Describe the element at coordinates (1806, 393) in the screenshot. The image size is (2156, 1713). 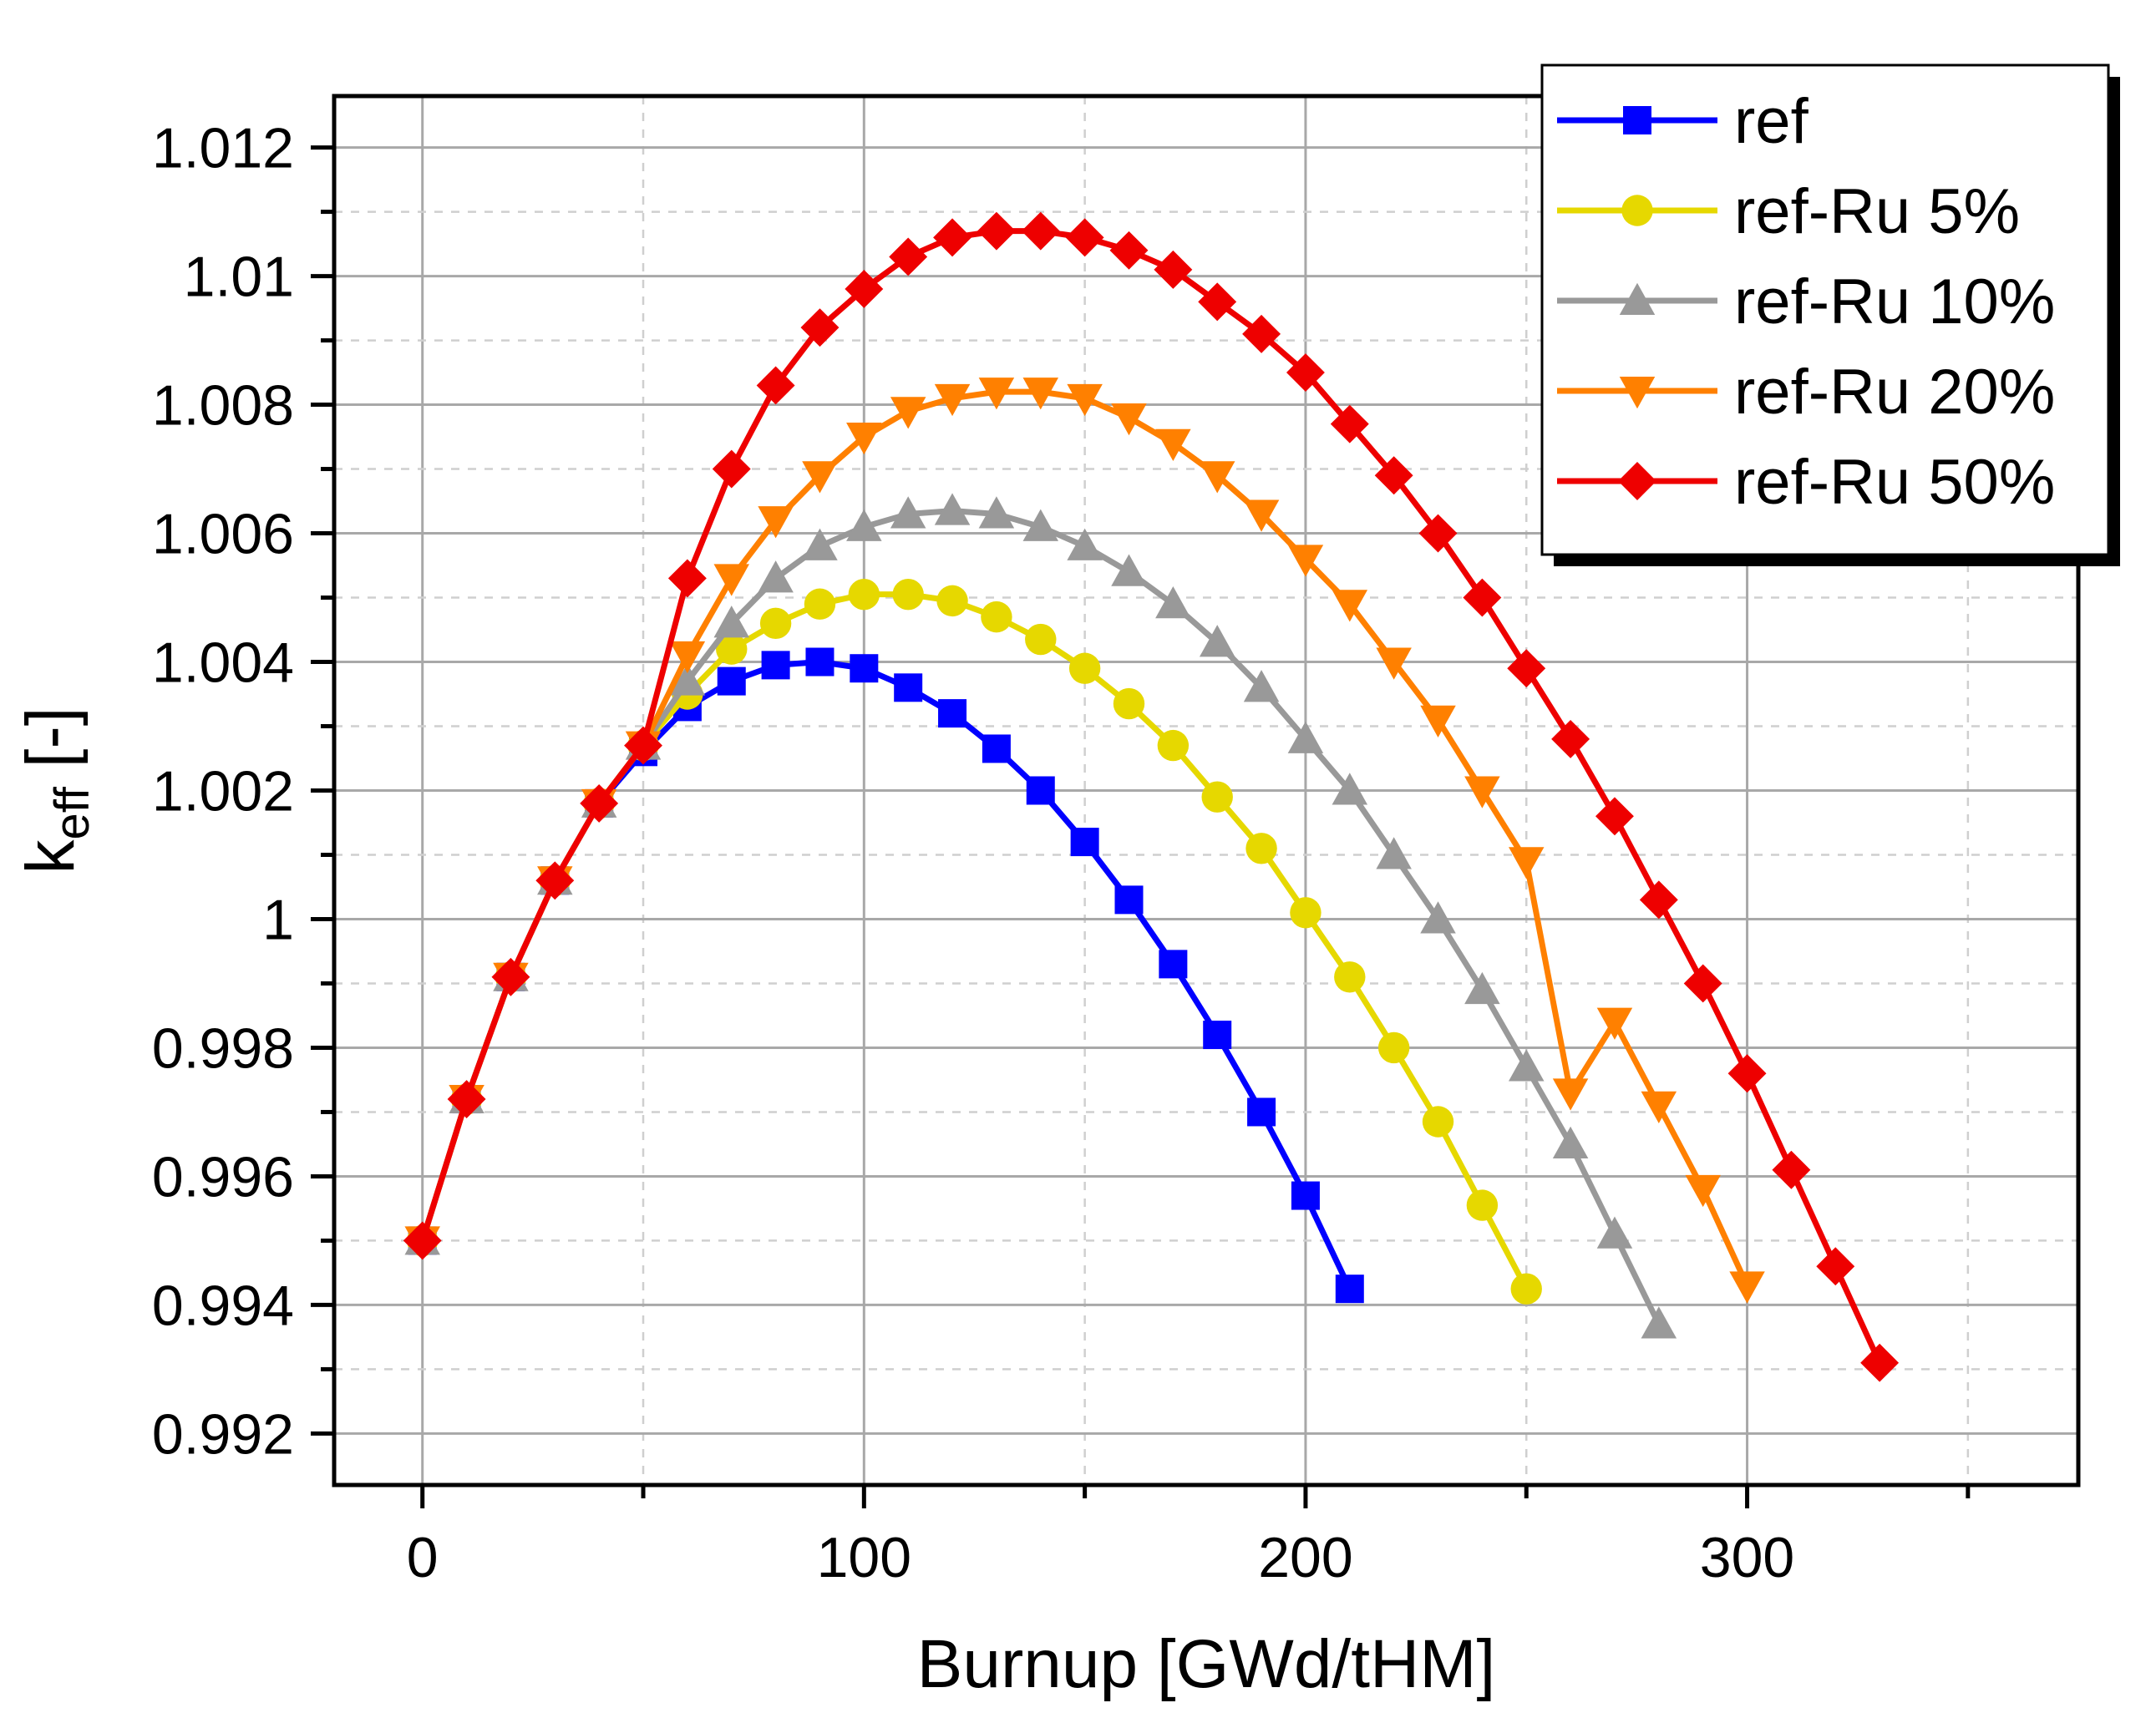
I see `legend-item-ref-ru-20: ref-Ru 20%` at that location.